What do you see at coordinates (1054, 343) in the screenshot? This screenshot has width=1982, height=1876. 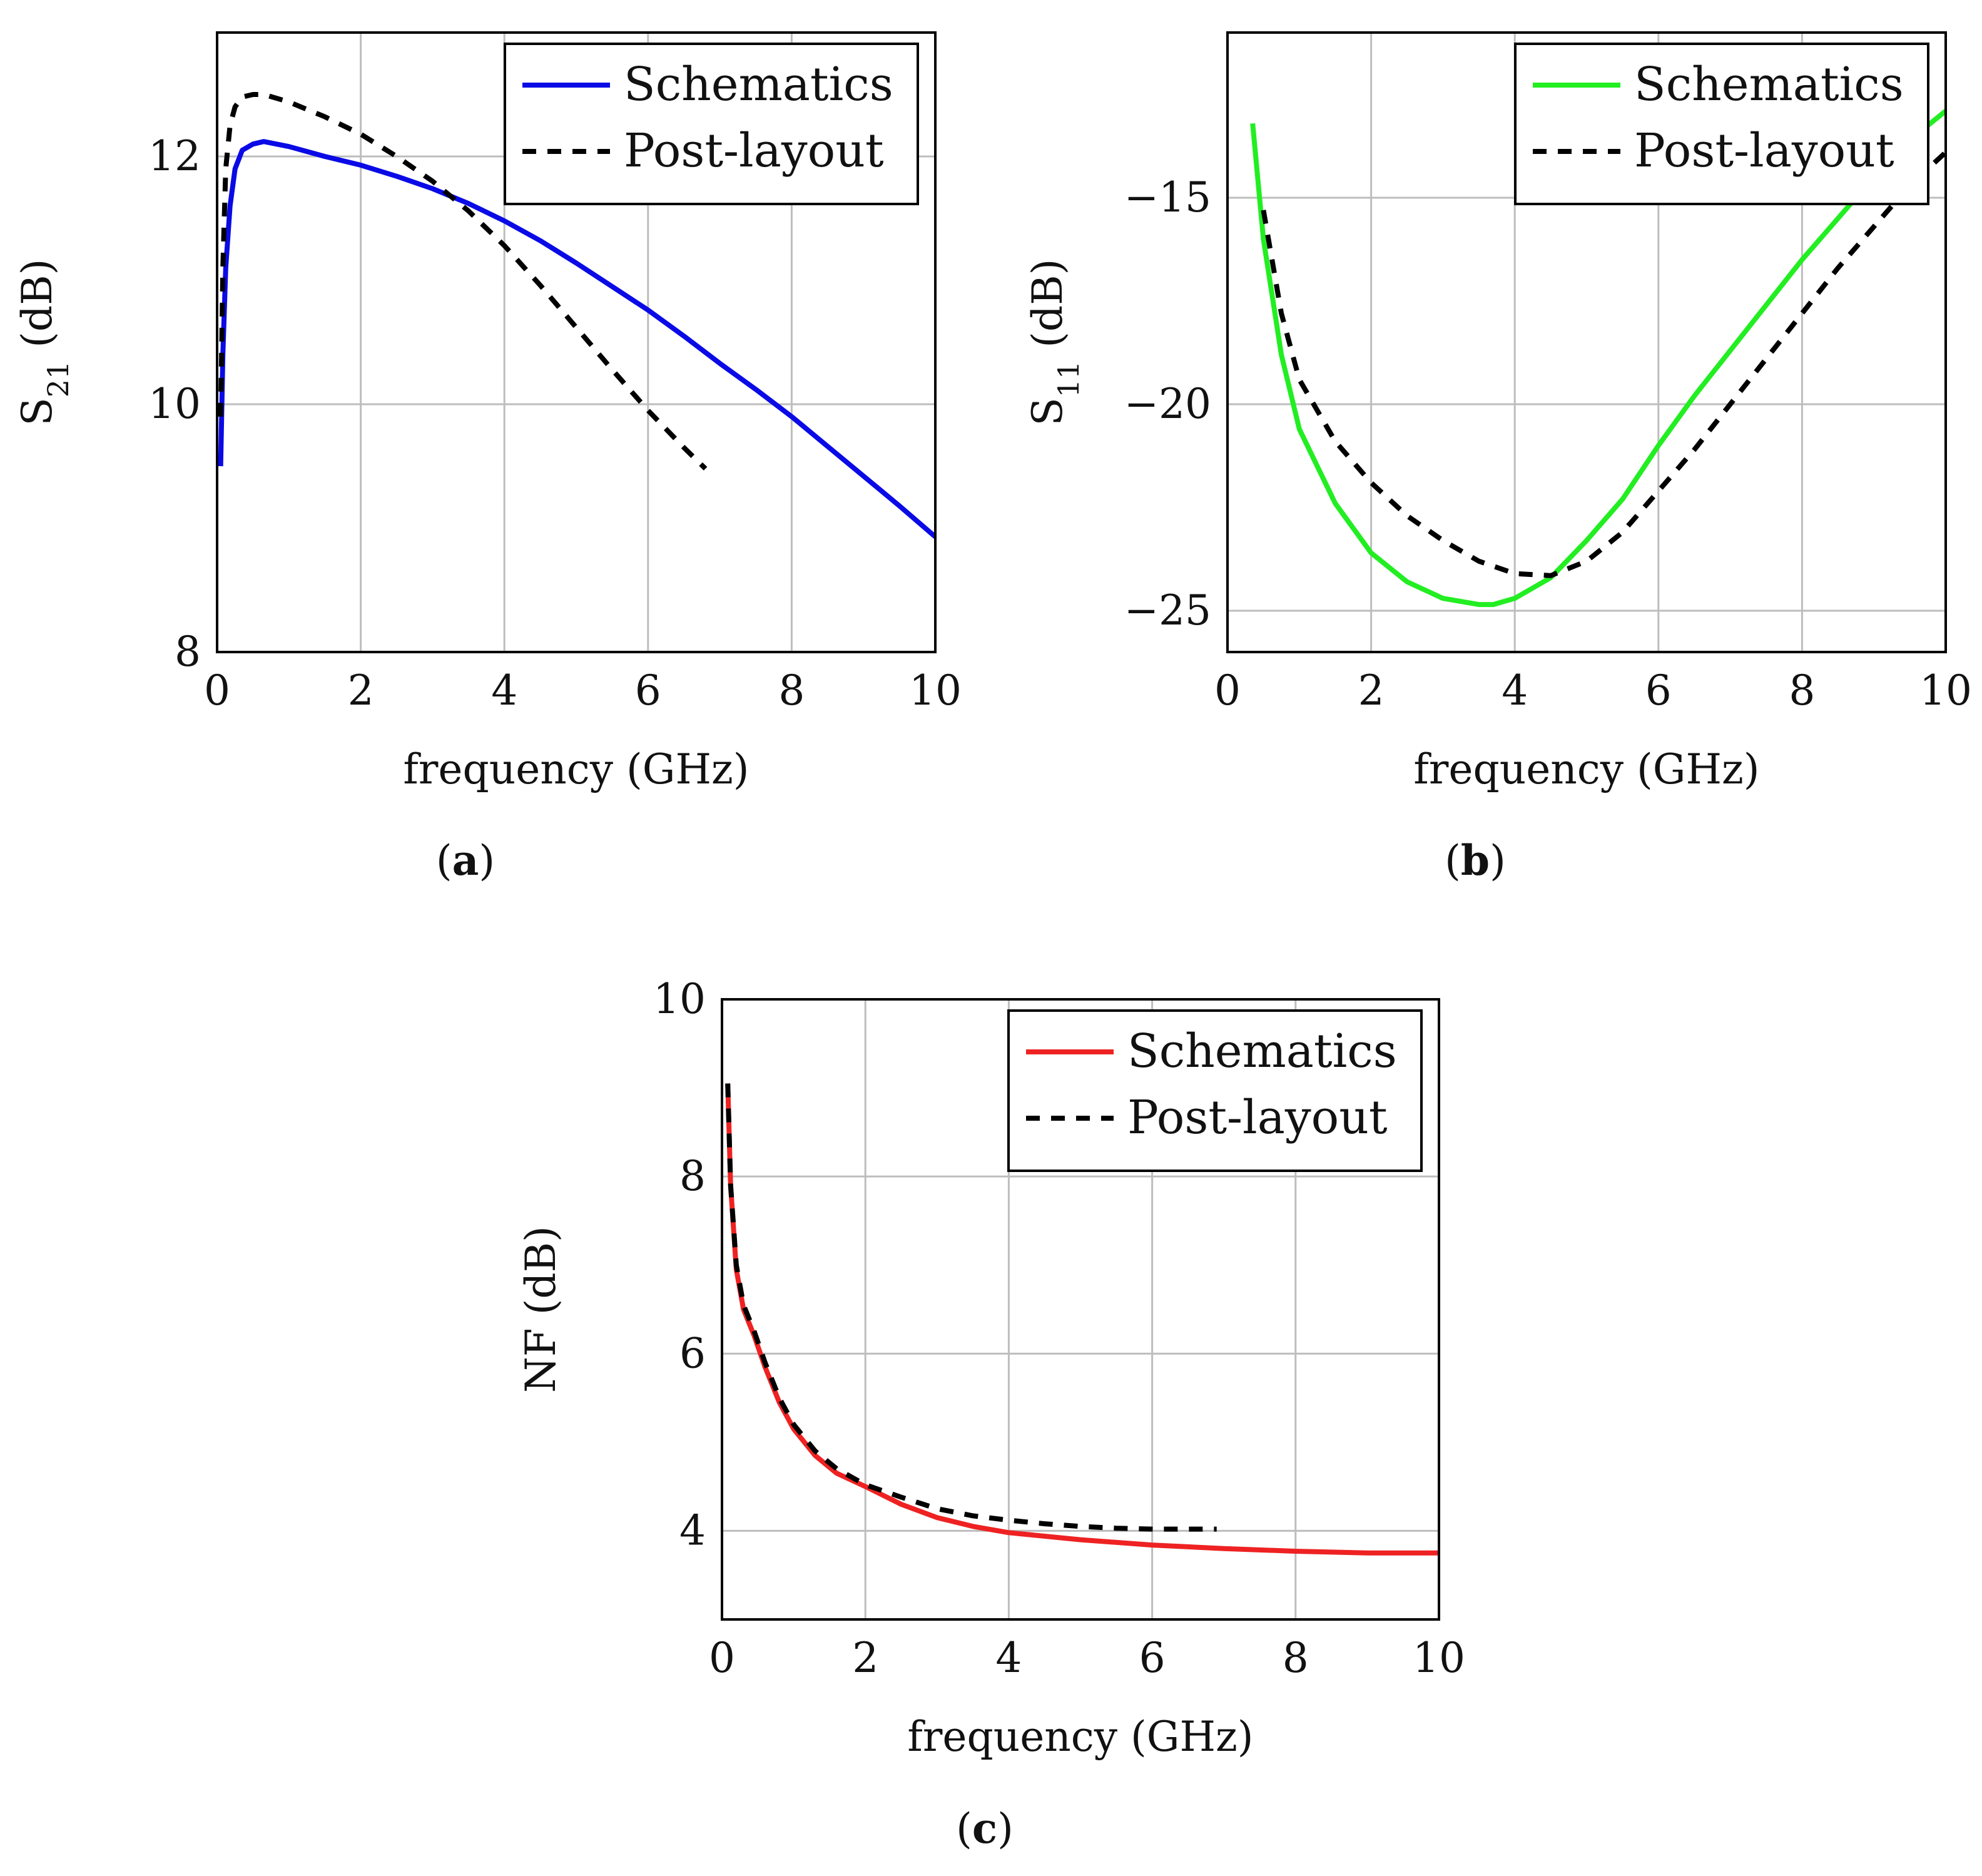 I see `y-axis-label: S11 (dB)` at bounding box center [1054, 343].